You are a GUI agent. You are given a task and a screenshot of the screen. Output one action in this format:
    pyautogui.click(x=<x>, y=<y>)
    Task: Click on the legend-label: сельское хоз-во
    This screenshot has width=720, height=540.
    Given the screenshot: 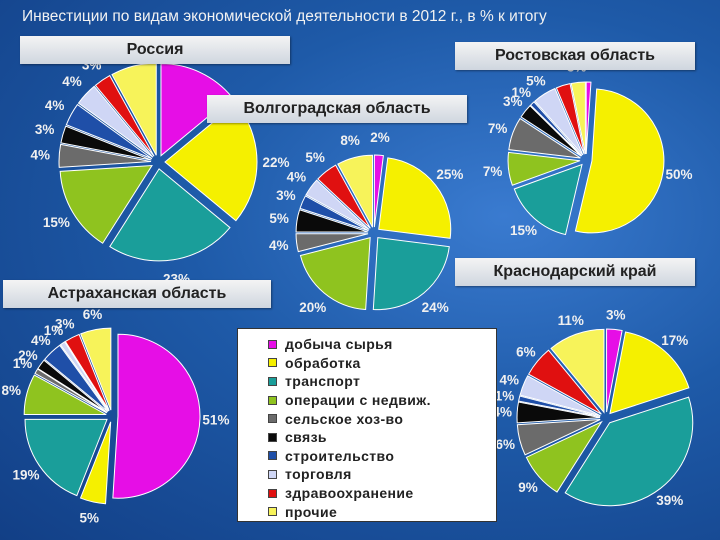 What is the action you would take?
    pyautogui.click(x=344, y=418)
    